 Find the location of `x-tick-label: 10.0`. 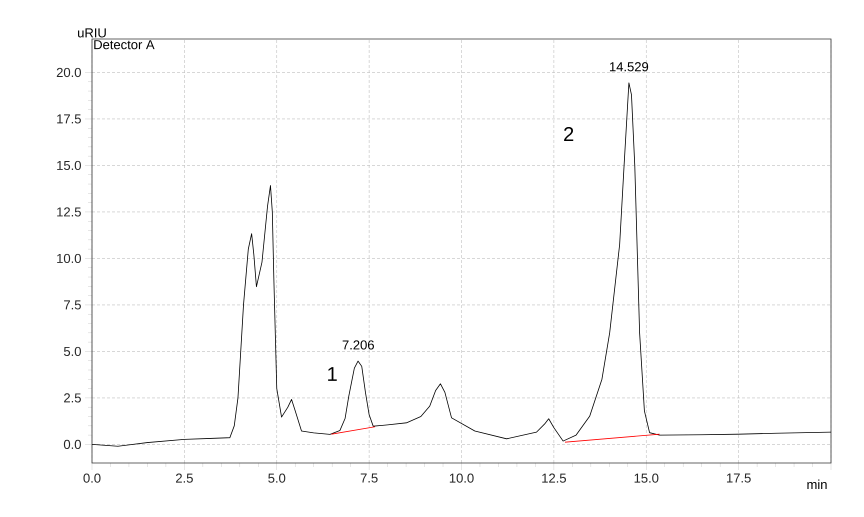

x-tick-label: 10.0 is located at coordinates (462, 478).